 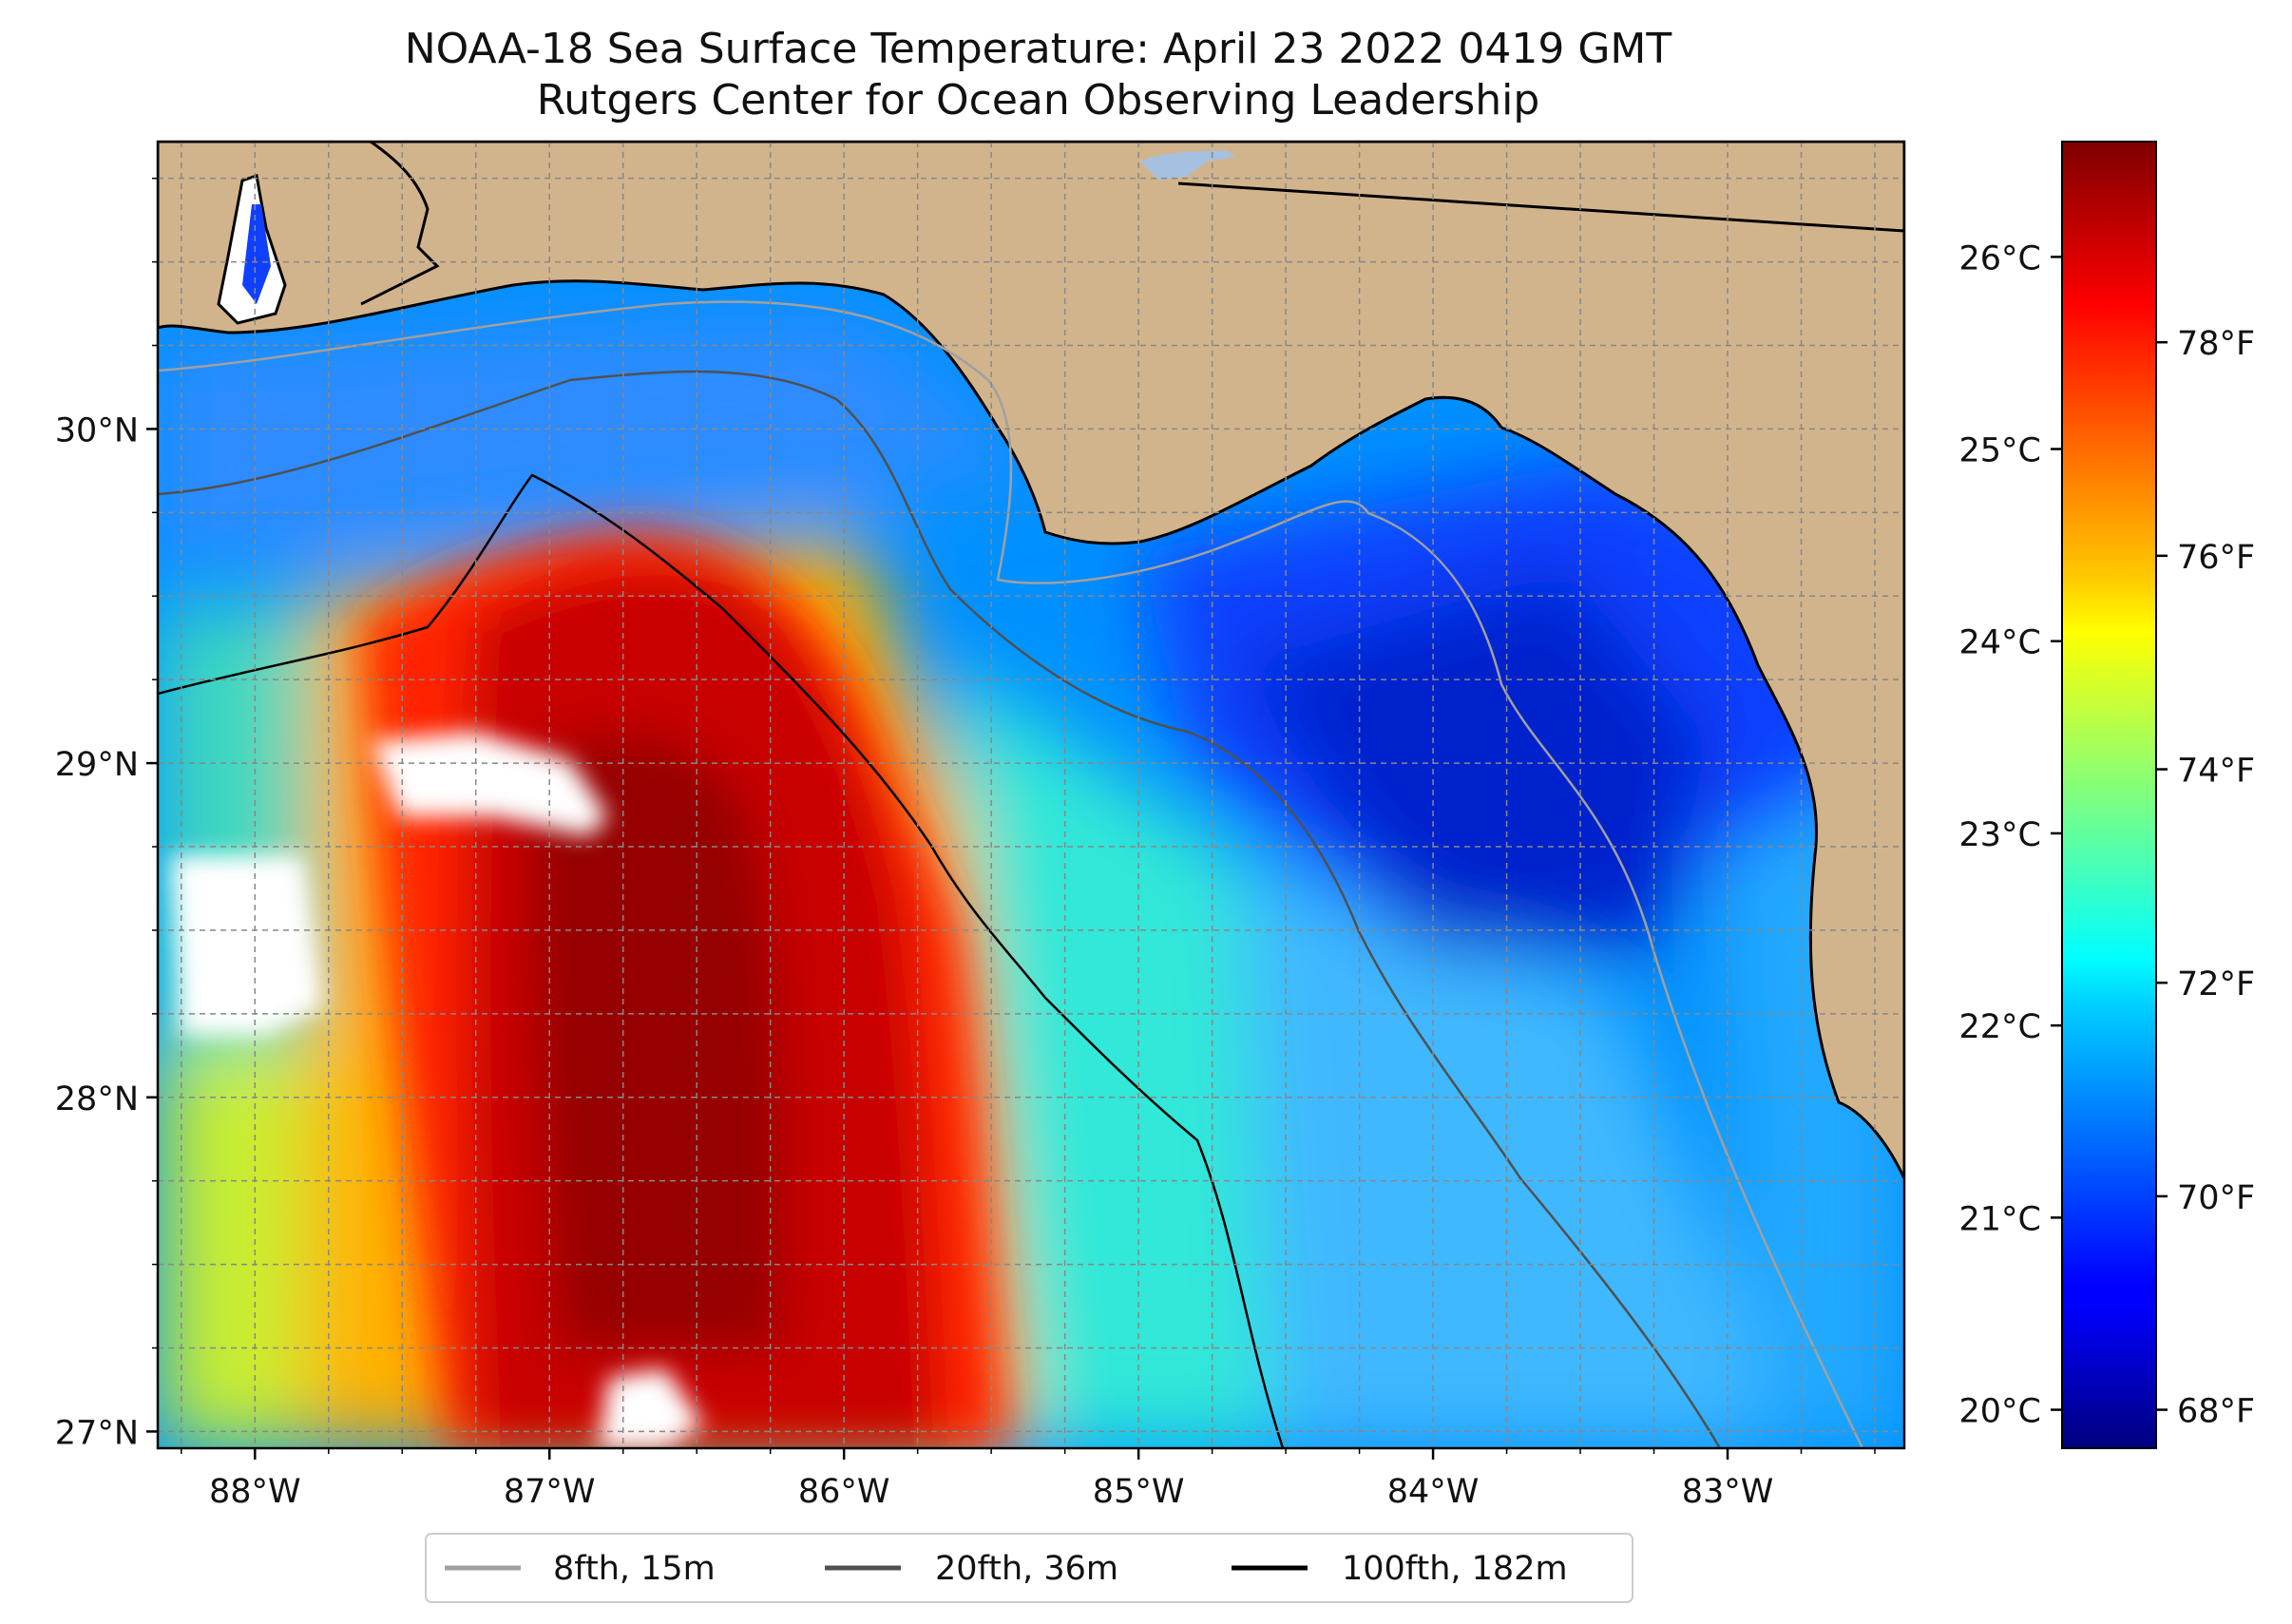 I want to click on lon-tick-label: 86°W, so click(x=844, y=1492).